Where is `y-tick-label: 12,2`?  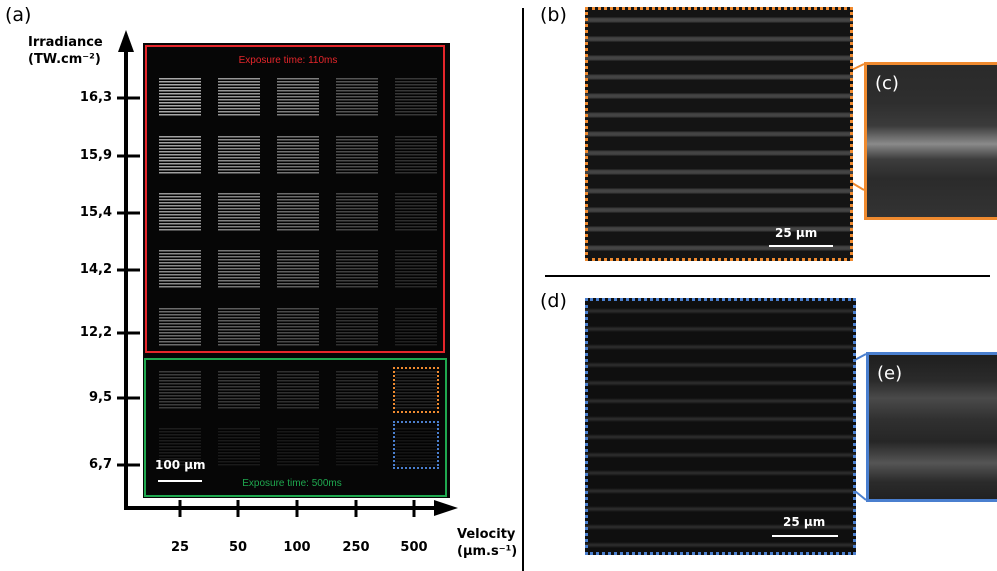
y-tick-label: 12,2 is located at coordinates (95, 332).